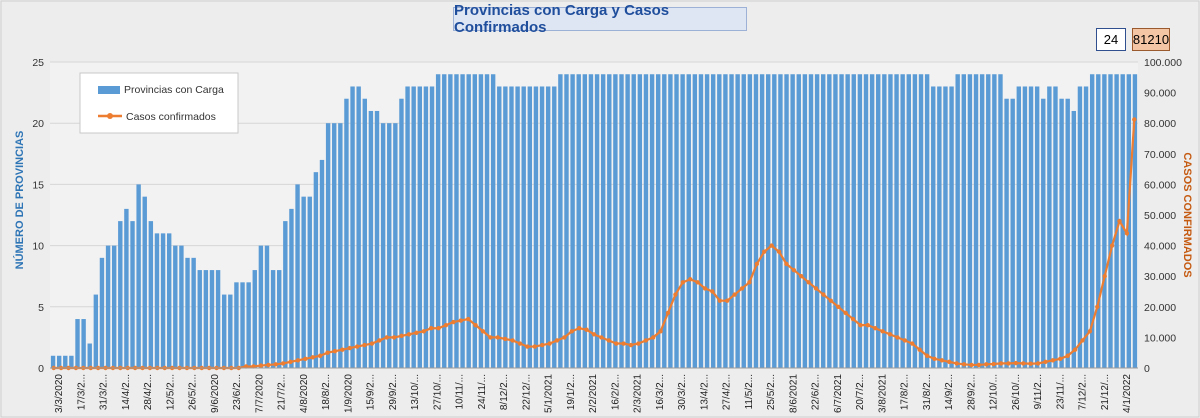 This screenshot has width=1200, height=418. I want to click on x-tick-label: 3/3/2020, so click(59, 393).